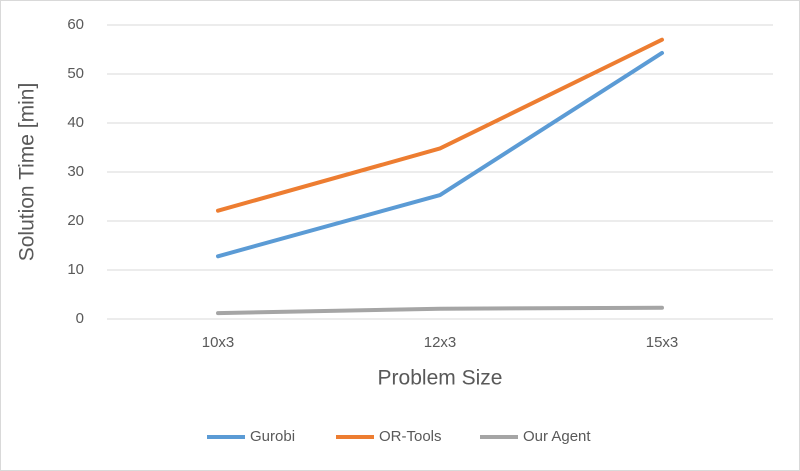  Describe the element at coordinates (75, 73) in the screenshot. I see `y-tick-label: 50` at that location.